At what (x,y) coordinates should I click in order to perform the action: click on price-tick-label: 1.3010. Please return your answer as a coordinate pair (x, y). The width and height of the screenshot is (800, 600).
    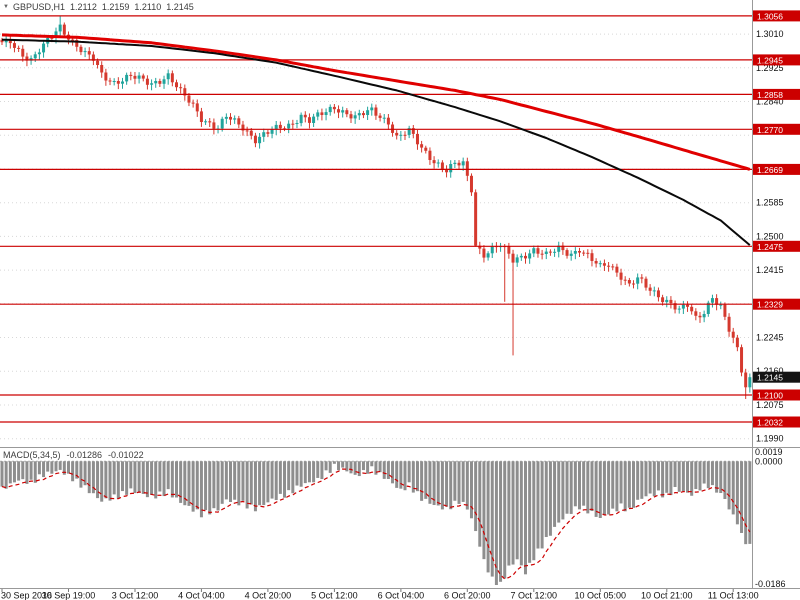
    Looking at the image, I should click on (770, 34).